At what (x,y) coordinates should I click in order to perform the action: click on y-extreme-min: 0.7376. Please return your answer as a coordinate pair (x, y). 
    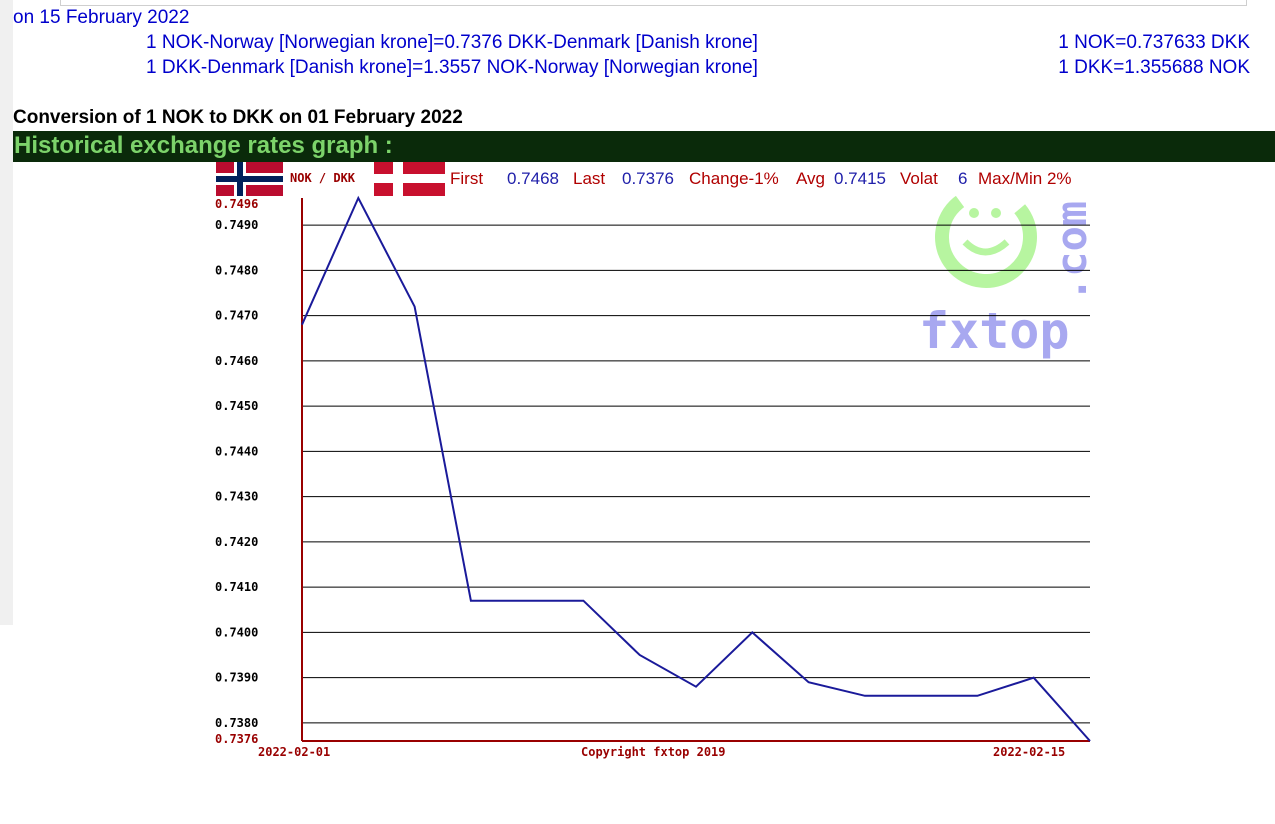
    Looking at the image, I should click on (236, 739).